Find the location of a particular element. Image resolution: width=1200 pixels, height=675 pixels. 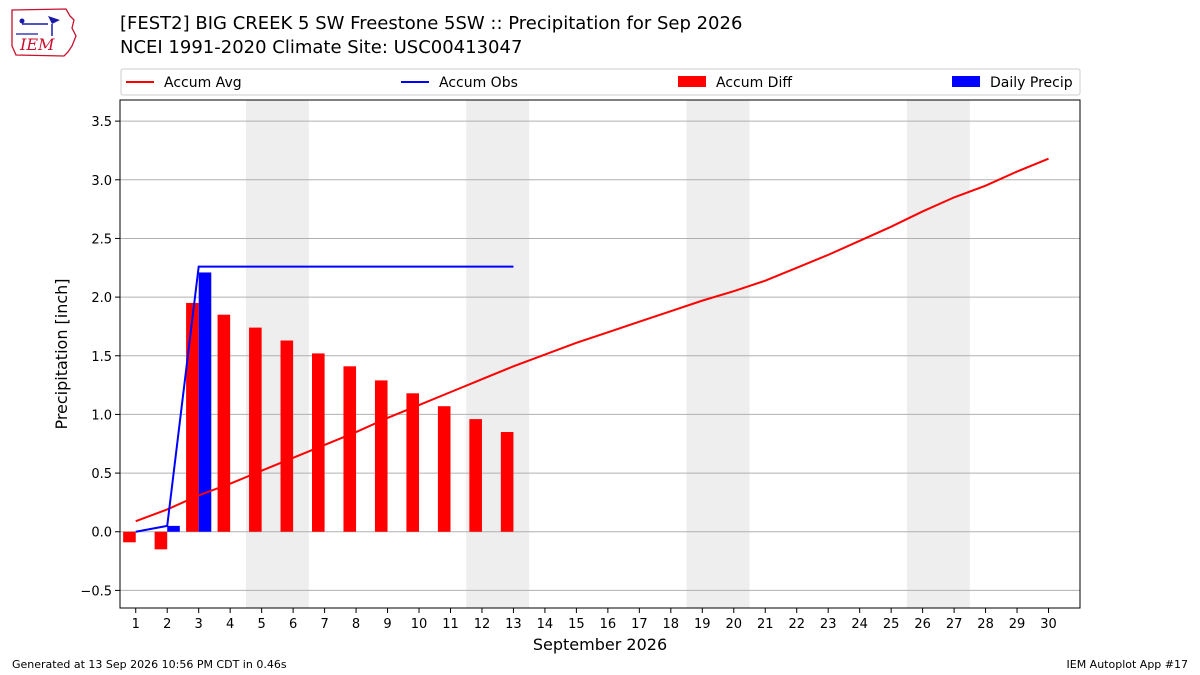

y-axis-ticks: −0.5 0.0 0.5 1.0 1.5 2.0 2.5 3.0 3.5 is located at coordinates (100, 357).